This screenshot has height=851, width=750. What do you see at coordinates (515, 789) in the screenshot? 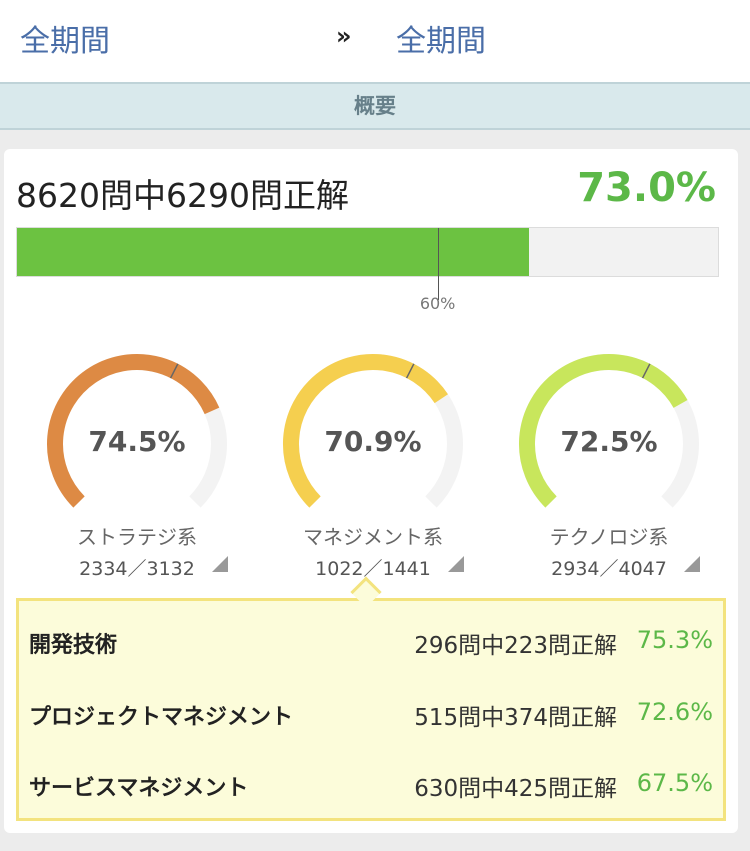
I see `detail-count: 630問中425問正解` at bounding box center [515, 789].